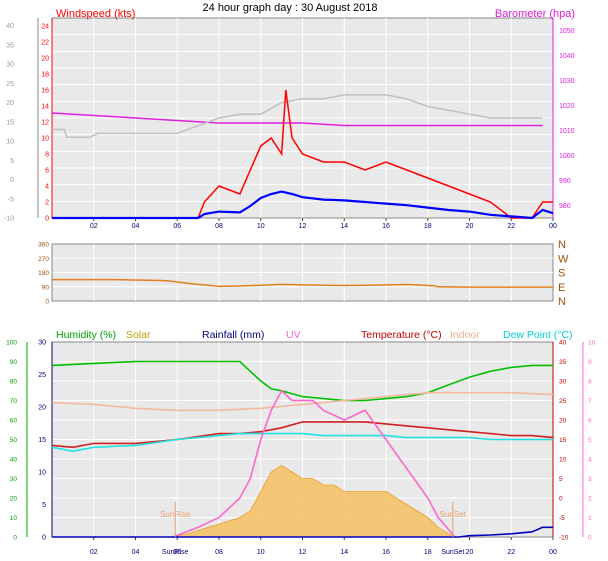  Describe the element at coordinates (590, 421) in the screenshot. I see `uv-tick-label: 6` at that location.